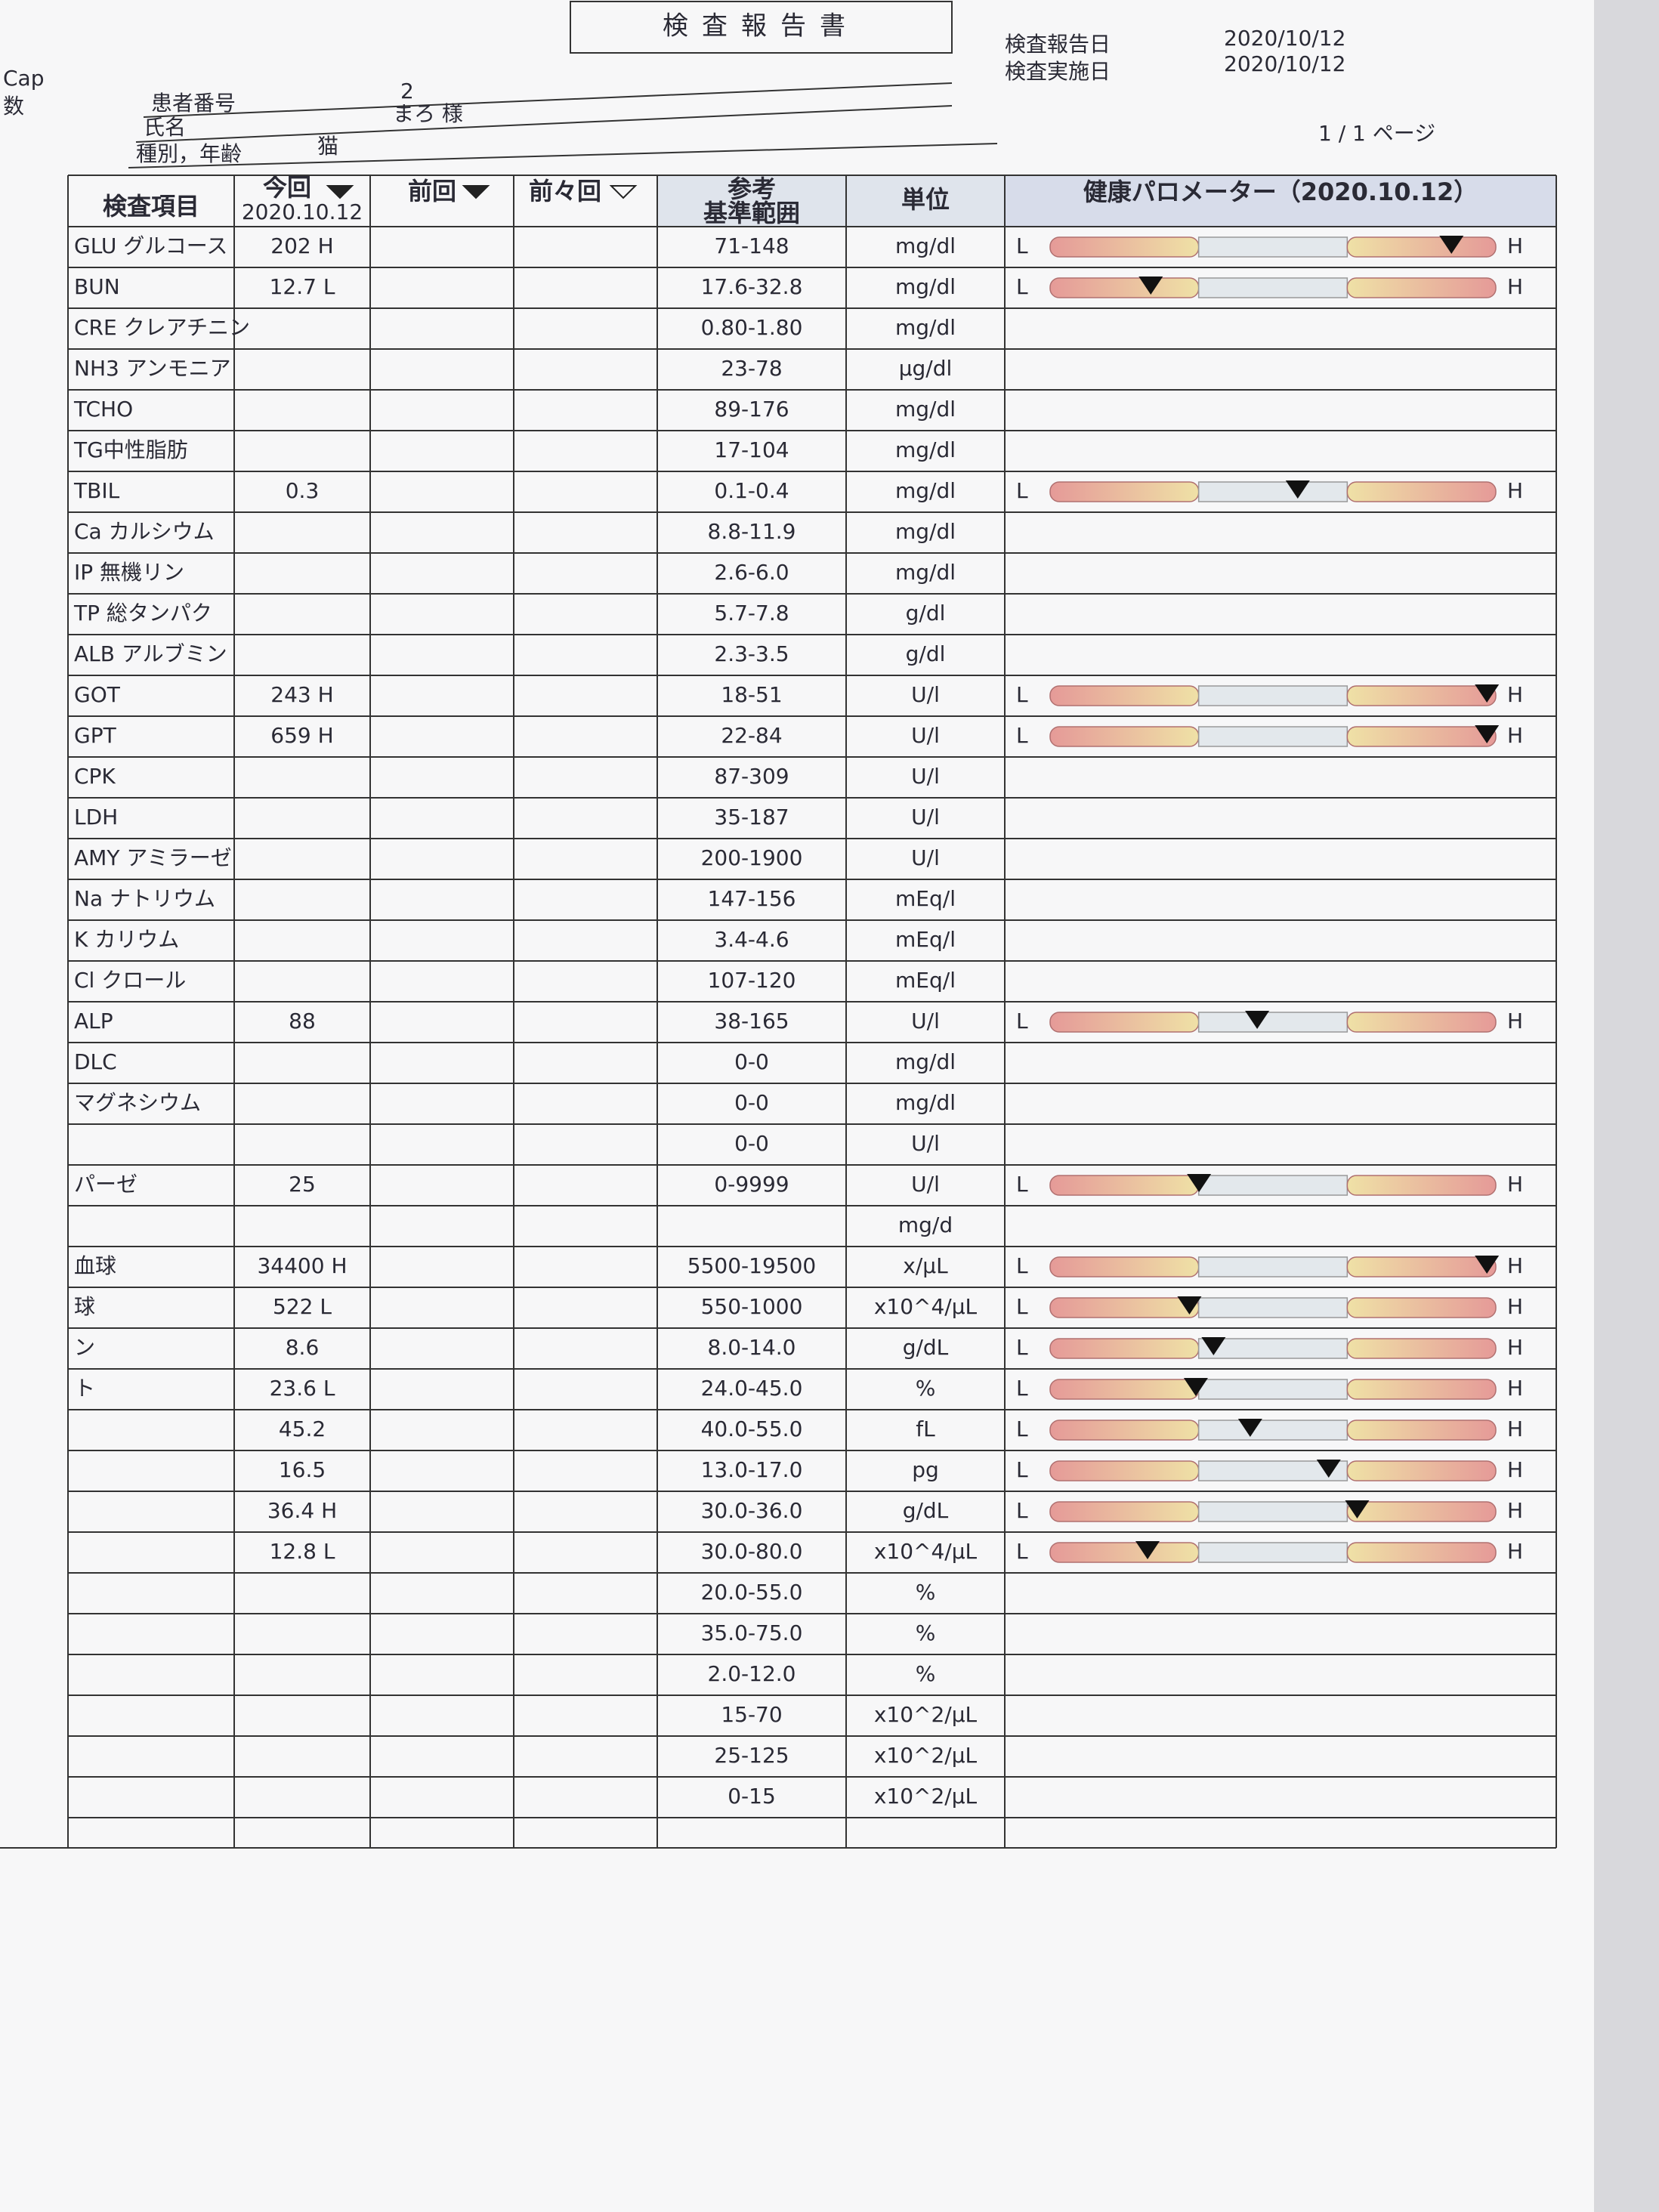  What do you see at coordinates (303, 286) in the screenshot?
I see `current-value: 12.7 L` at bounding box center [303, 286].